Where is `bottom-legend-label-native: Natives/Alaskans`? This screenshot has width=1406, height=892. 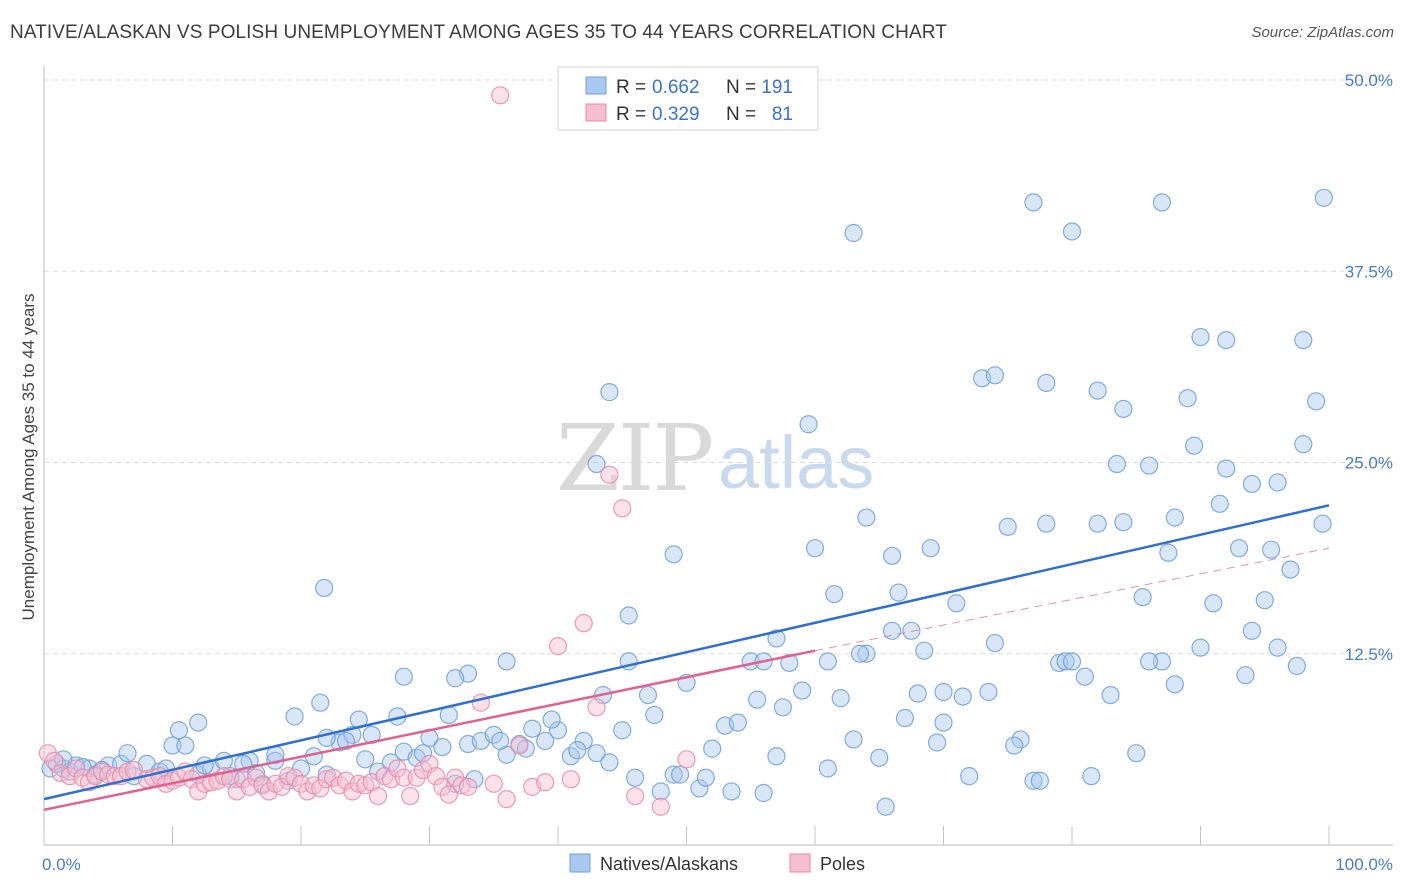 bottom-legend-label-native: Natives/Alaskans is located at coordinates (669, 864).